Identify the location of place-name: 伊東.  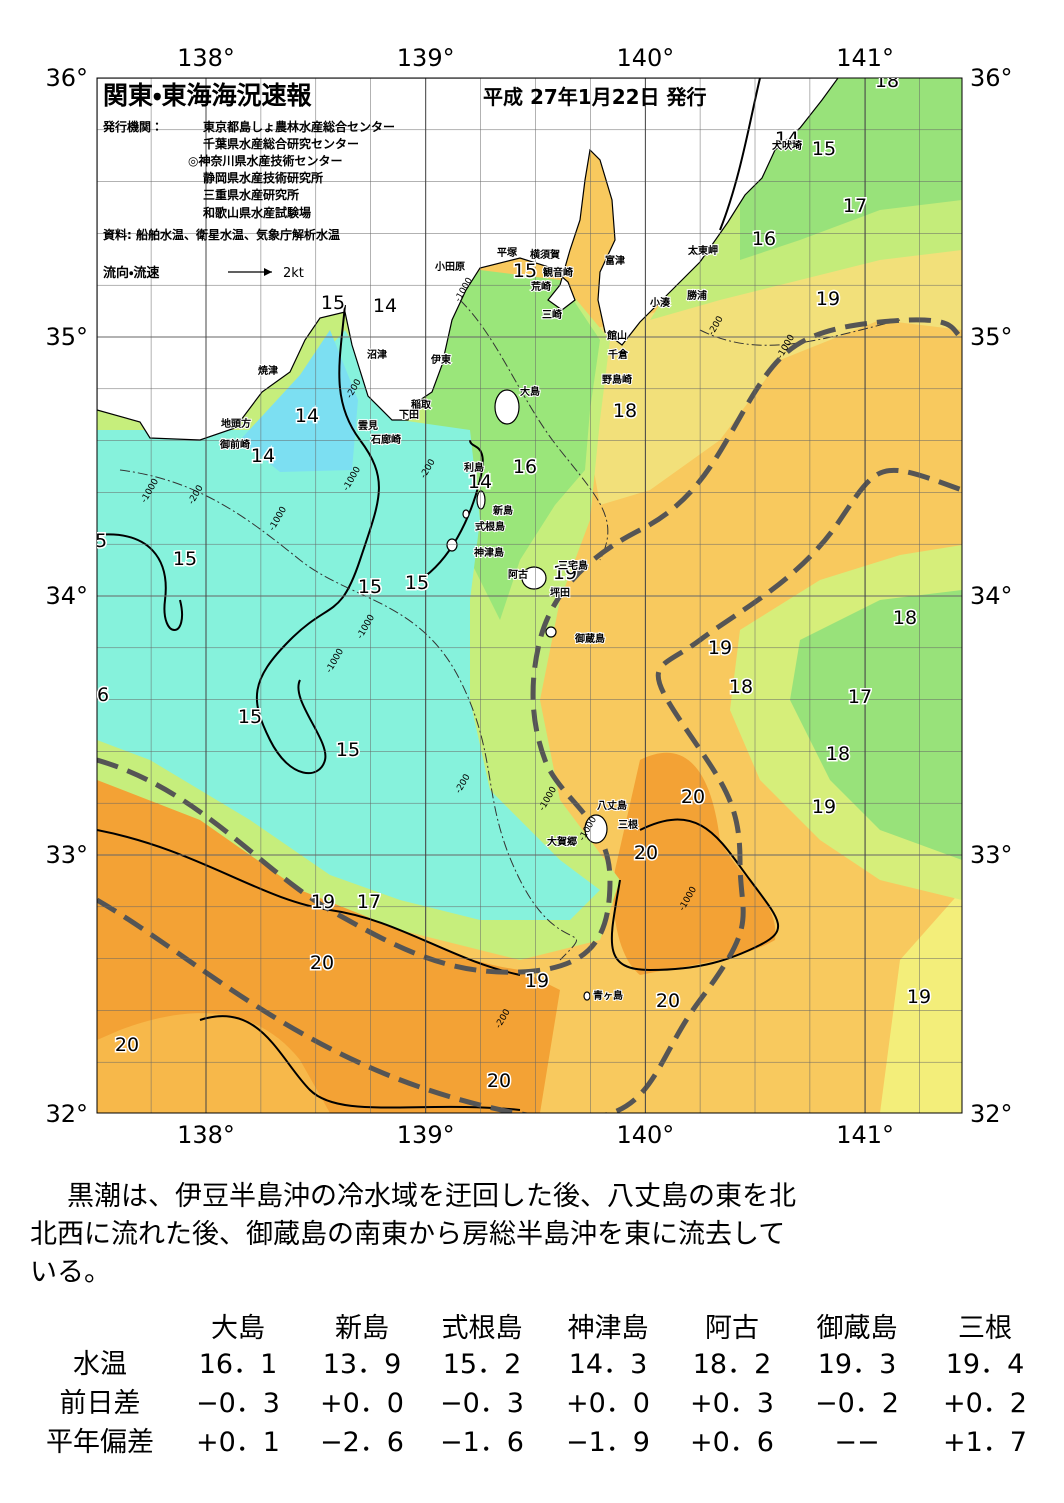
(440, 359).